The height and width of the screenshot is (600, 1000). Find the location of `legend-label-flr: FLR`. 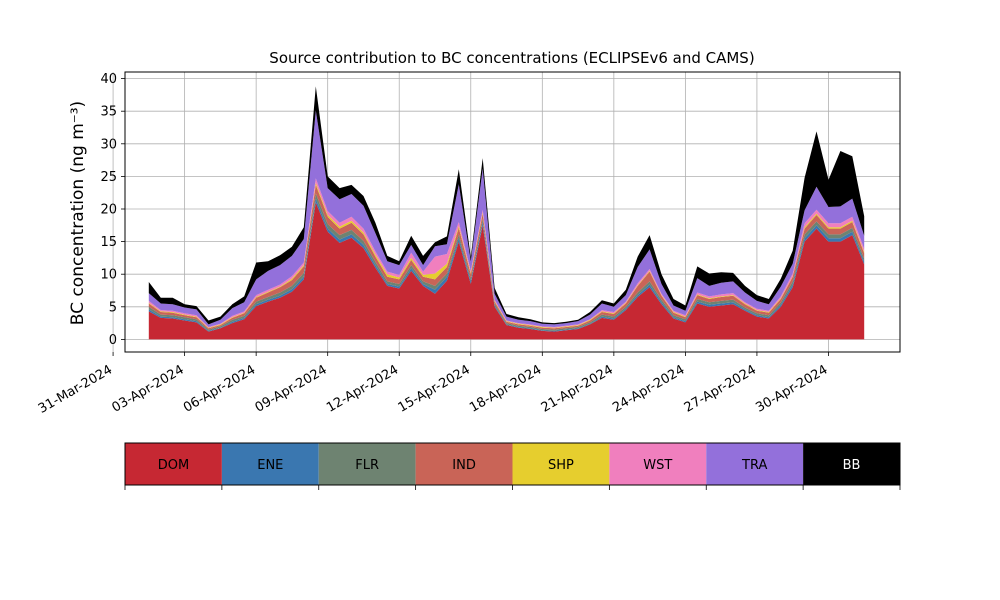

legend-label-flr: FLR is located at coordinates (367, 465).